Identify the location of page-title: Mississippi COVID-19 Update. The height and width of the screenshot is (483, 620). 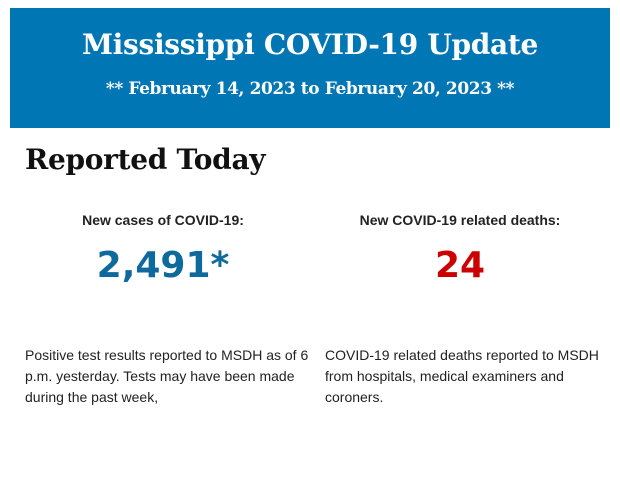
(309, 44).